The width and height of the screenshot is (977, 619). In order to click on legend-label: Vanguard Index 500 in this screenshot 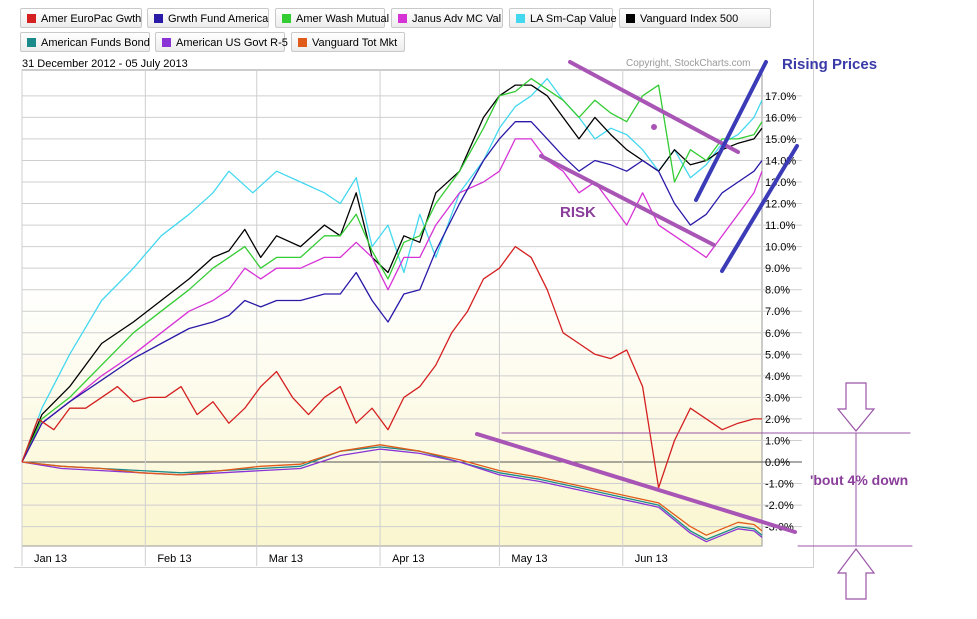, I will do `click(689, 19)`.